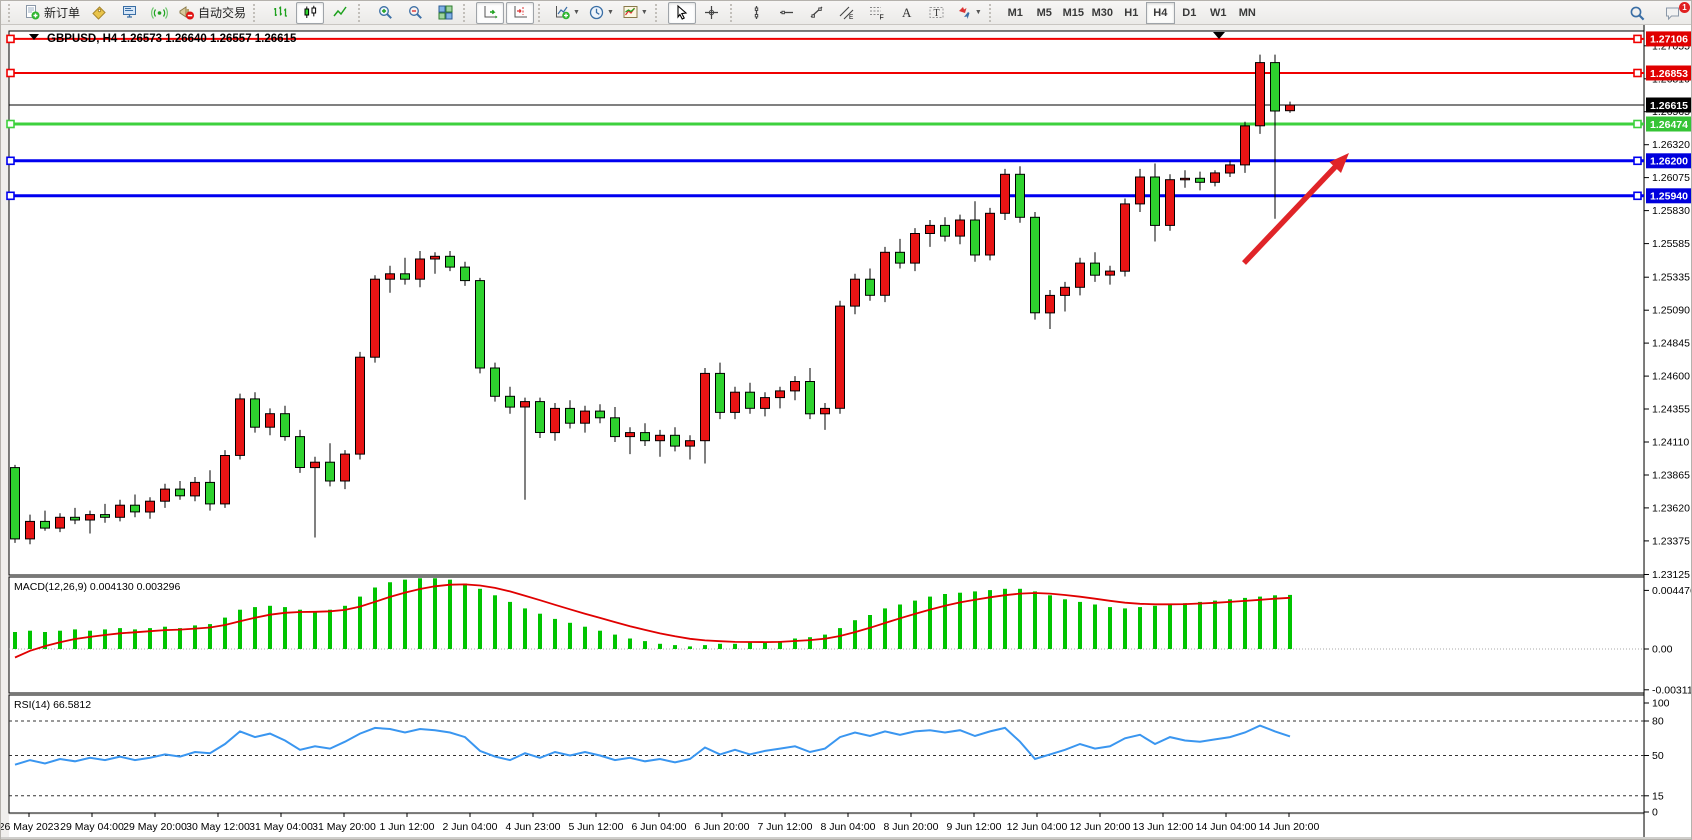  What do you see at coordinates (340, 13) in the screenshot?
I see `line-chart-button` at bounding box center [340, 13].